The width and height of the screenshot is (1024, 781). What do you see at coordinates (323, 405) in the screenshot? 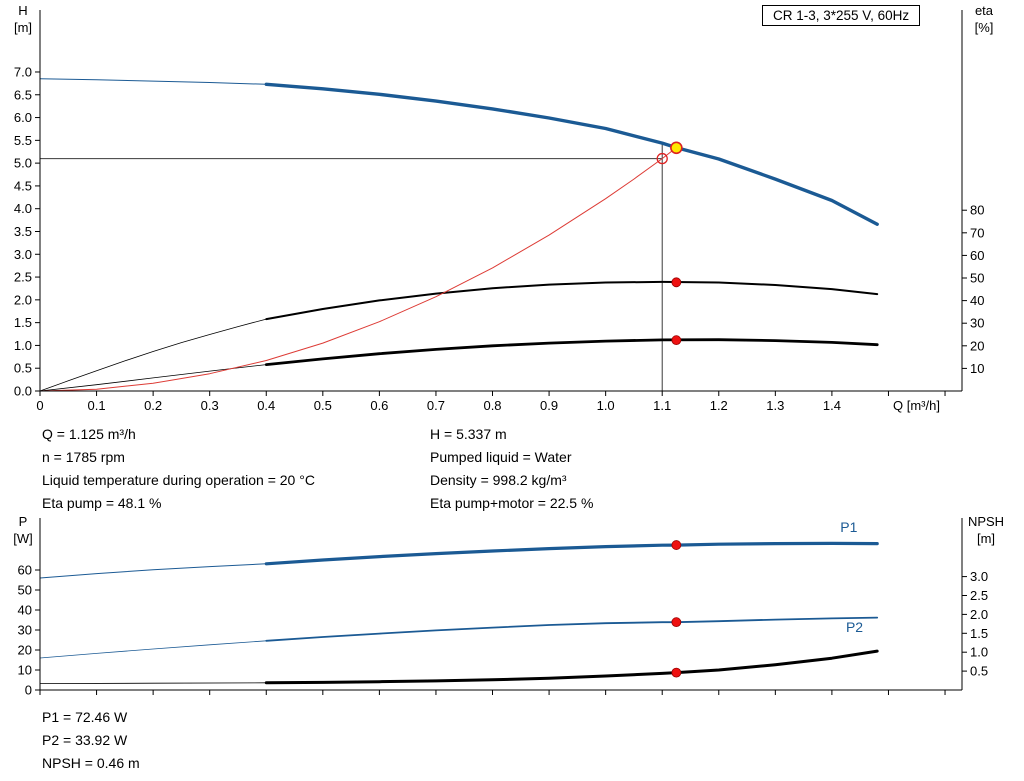
I see `x-tick-label: 0.5` at bounding box center [323, 405].